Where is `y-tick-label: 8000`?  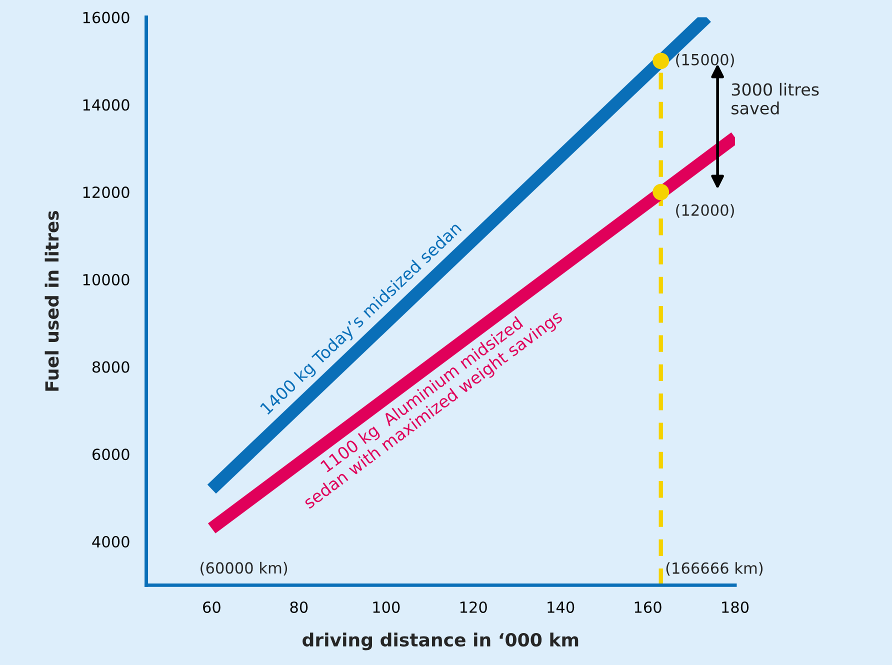 y-tick-label: 8000 is located at coordinates (111, 367).